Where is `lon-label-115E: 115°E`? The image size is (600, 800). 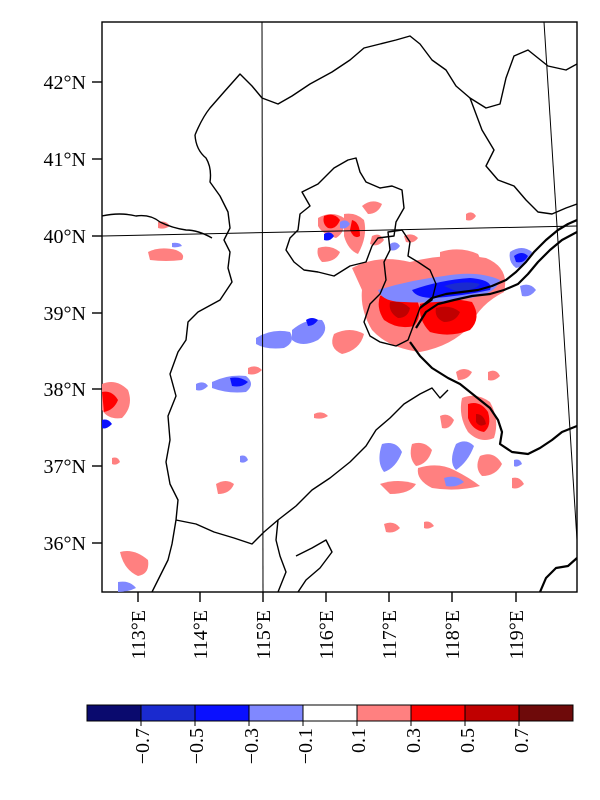
lon-label-115E: 115°E is located at coordinates (264, 634).